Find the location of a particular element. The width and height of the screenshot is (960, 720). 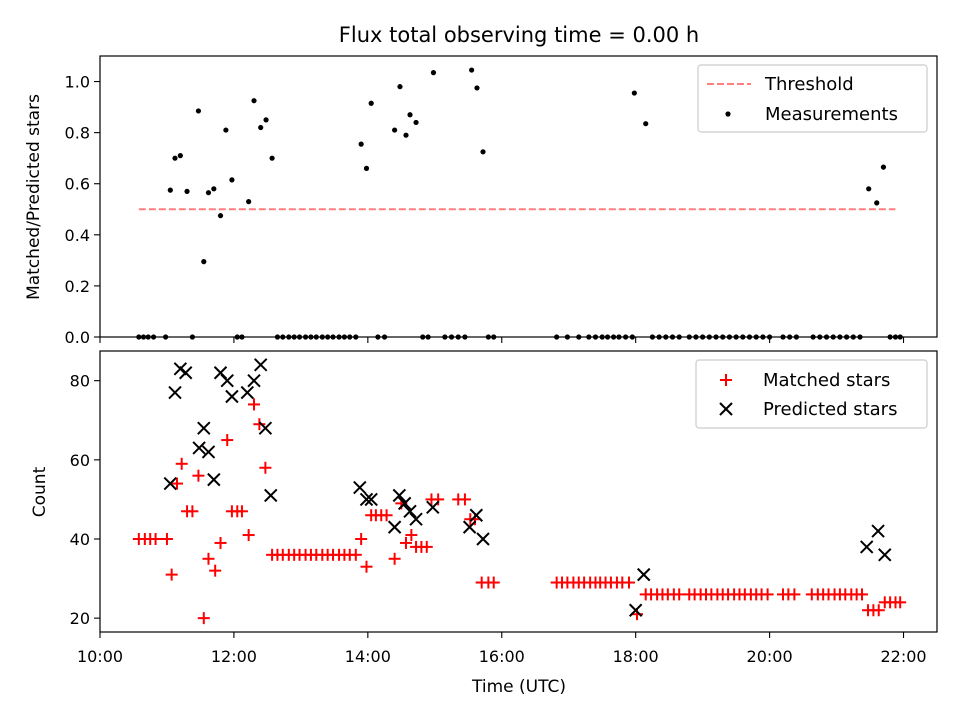

bottom-y-ticks: 20 40 60 80 is located at coordinates (85, 500).